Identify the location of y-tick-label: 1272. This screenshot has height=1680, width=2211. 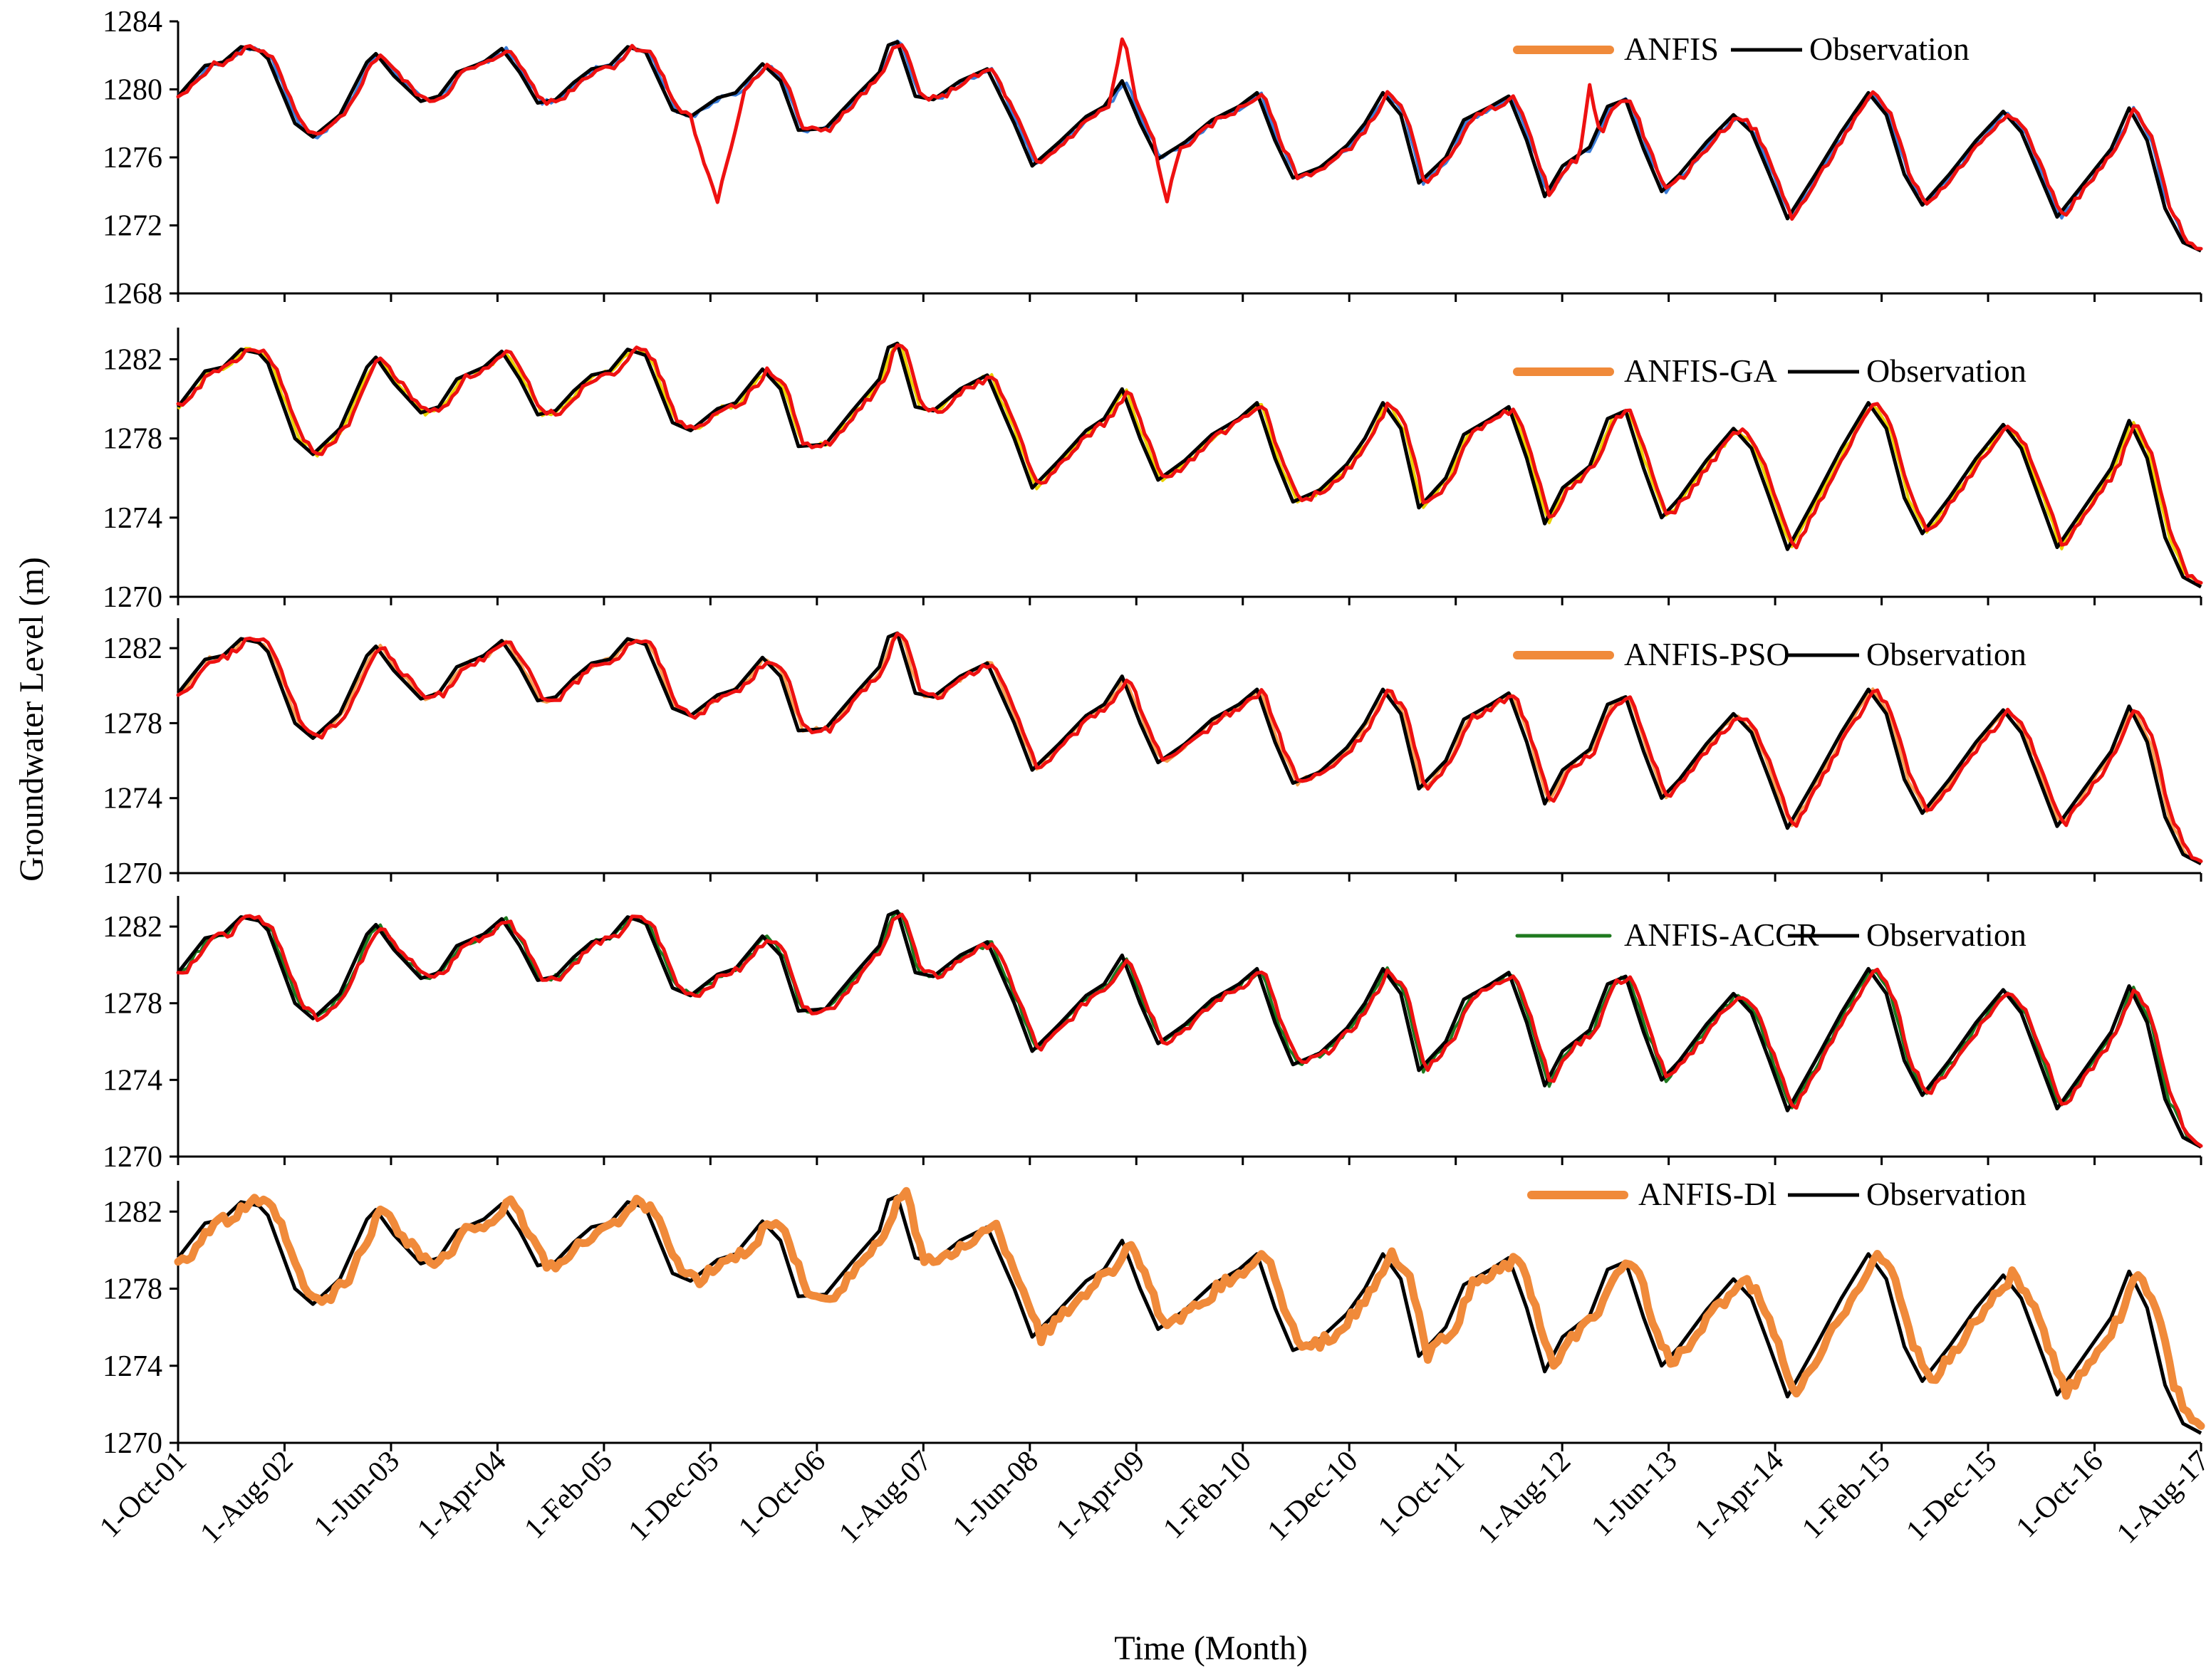
(132, 226).